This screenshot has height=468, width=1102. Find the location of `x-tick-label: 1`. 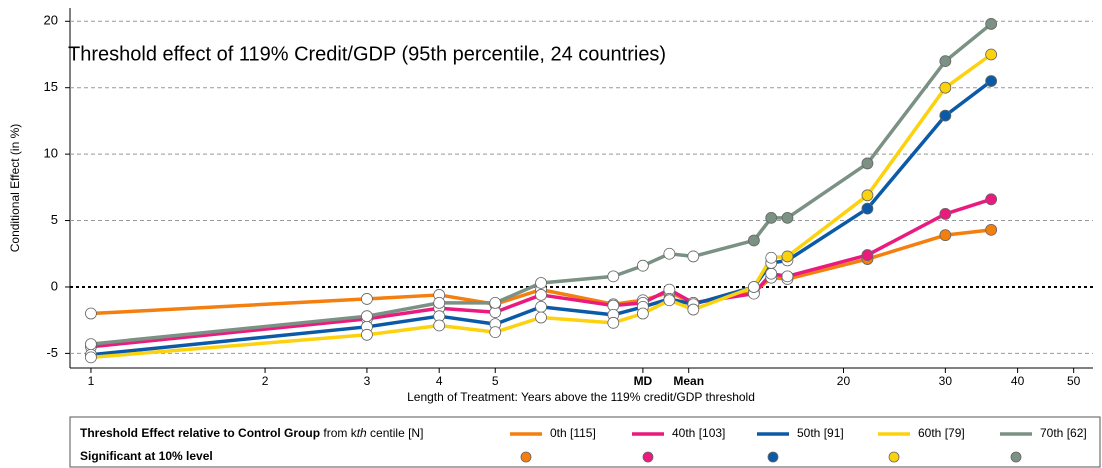

x-tick-label: 1 is located at coordinates (91, 381).